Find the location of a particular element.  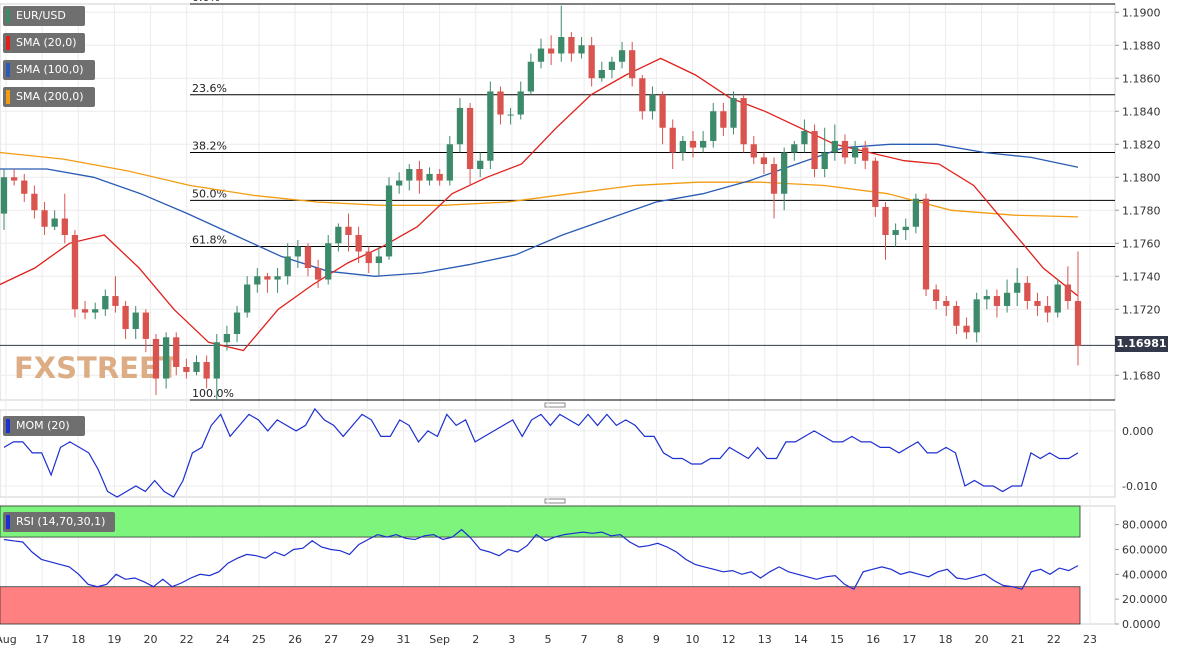

legend-sma20-label: SMA (20,0) is located at coordinates (46, 42).